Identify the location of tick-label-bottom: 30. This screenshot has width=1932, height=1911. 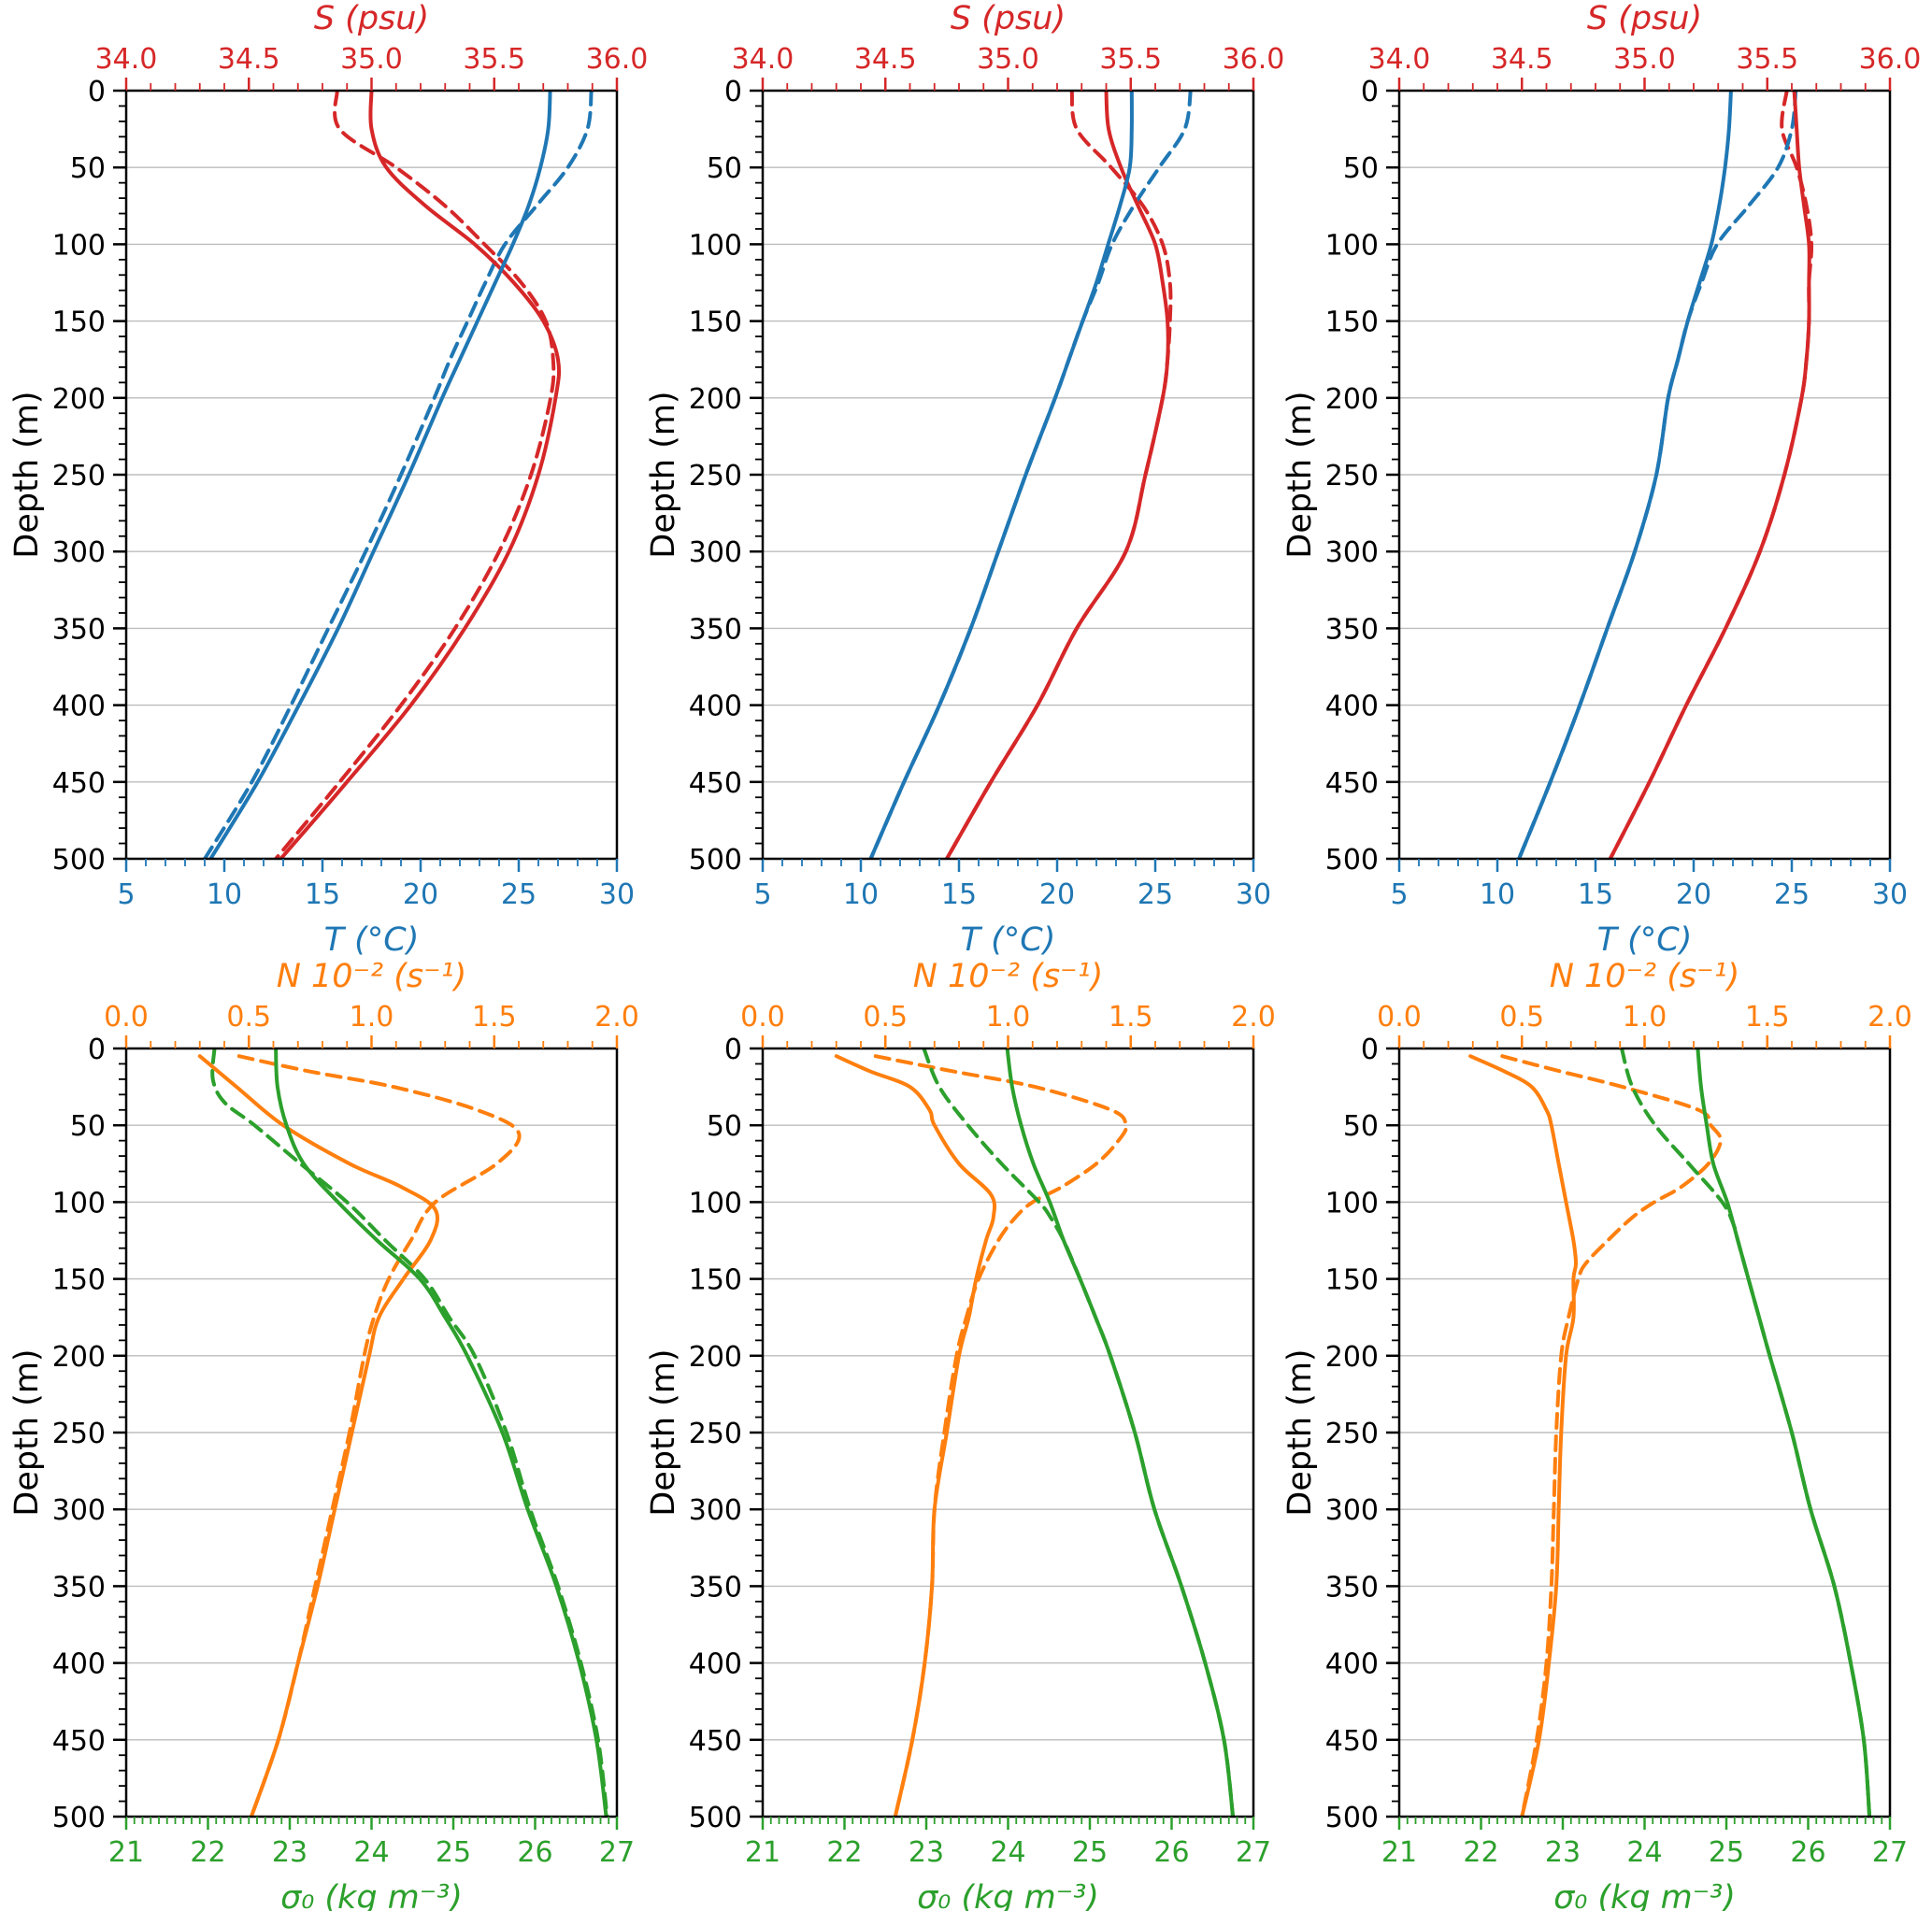
(1890, 894).